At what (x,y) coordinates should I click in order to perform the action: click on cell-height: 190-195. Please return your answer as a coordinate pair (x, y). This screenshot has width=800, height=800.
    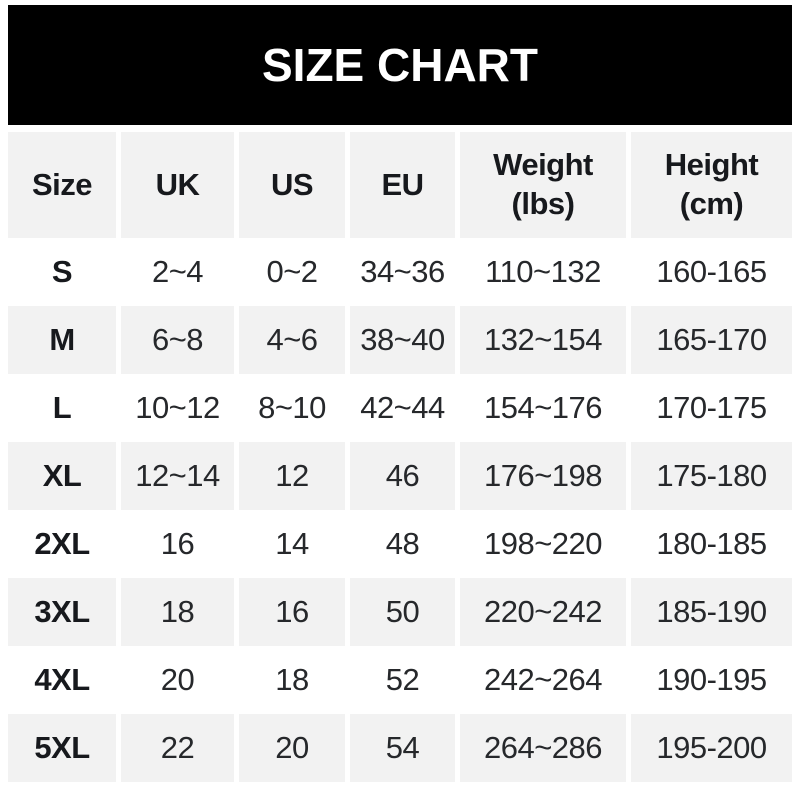
    Looking at the image, I should click on (711, 680).